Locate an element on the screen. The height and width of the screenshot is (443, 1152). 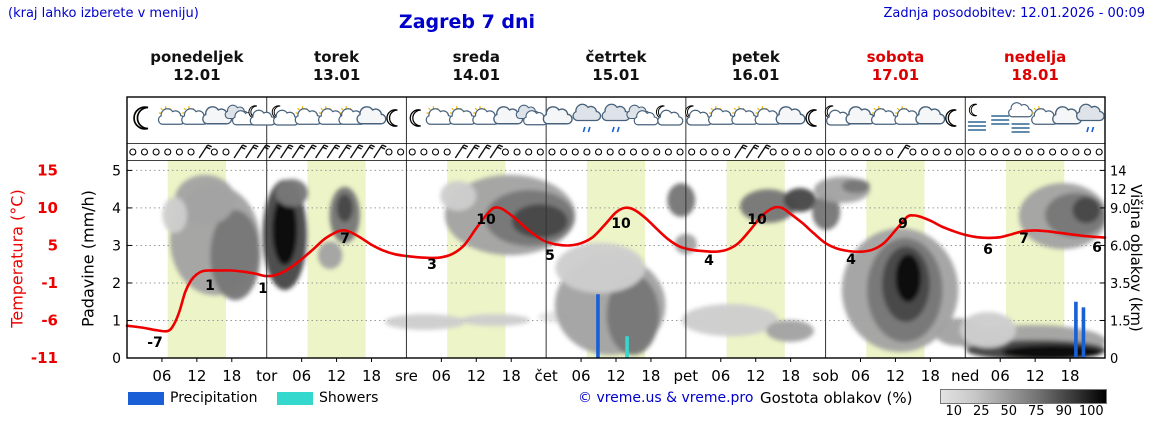
precip-tick-label: 3 is located at coordinates (116, 246).